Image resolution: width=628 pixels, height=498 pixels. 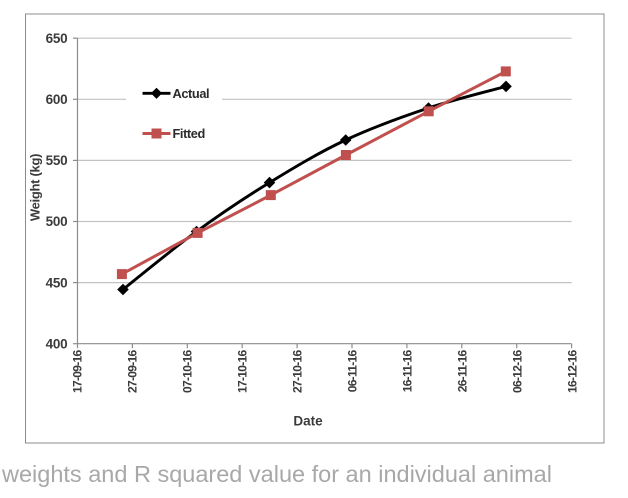 I want to click on svg-text: 06-12-16, so click(x=518, y=370).